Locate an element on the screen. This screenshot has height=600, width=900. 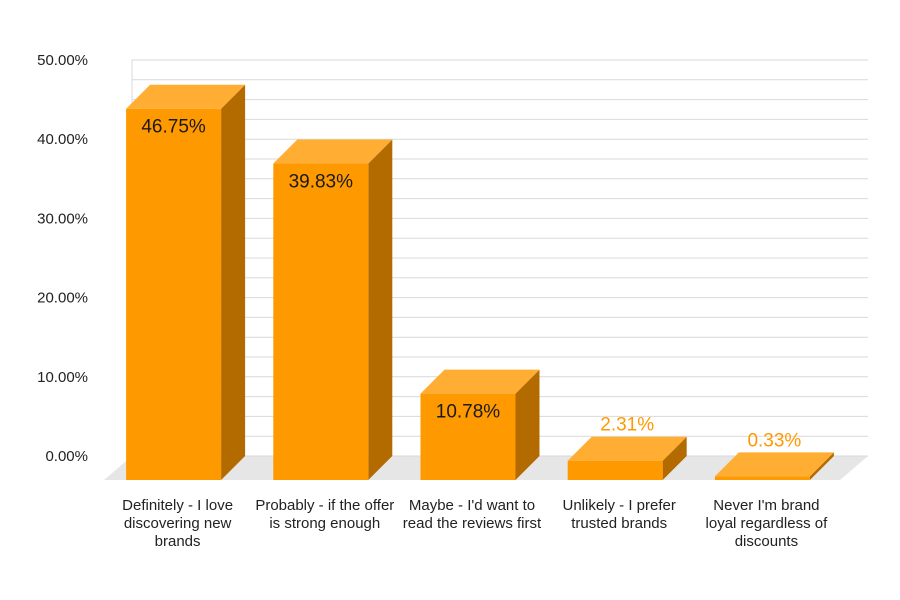
data-label: 2.31% is located at coordinates (627, 425).